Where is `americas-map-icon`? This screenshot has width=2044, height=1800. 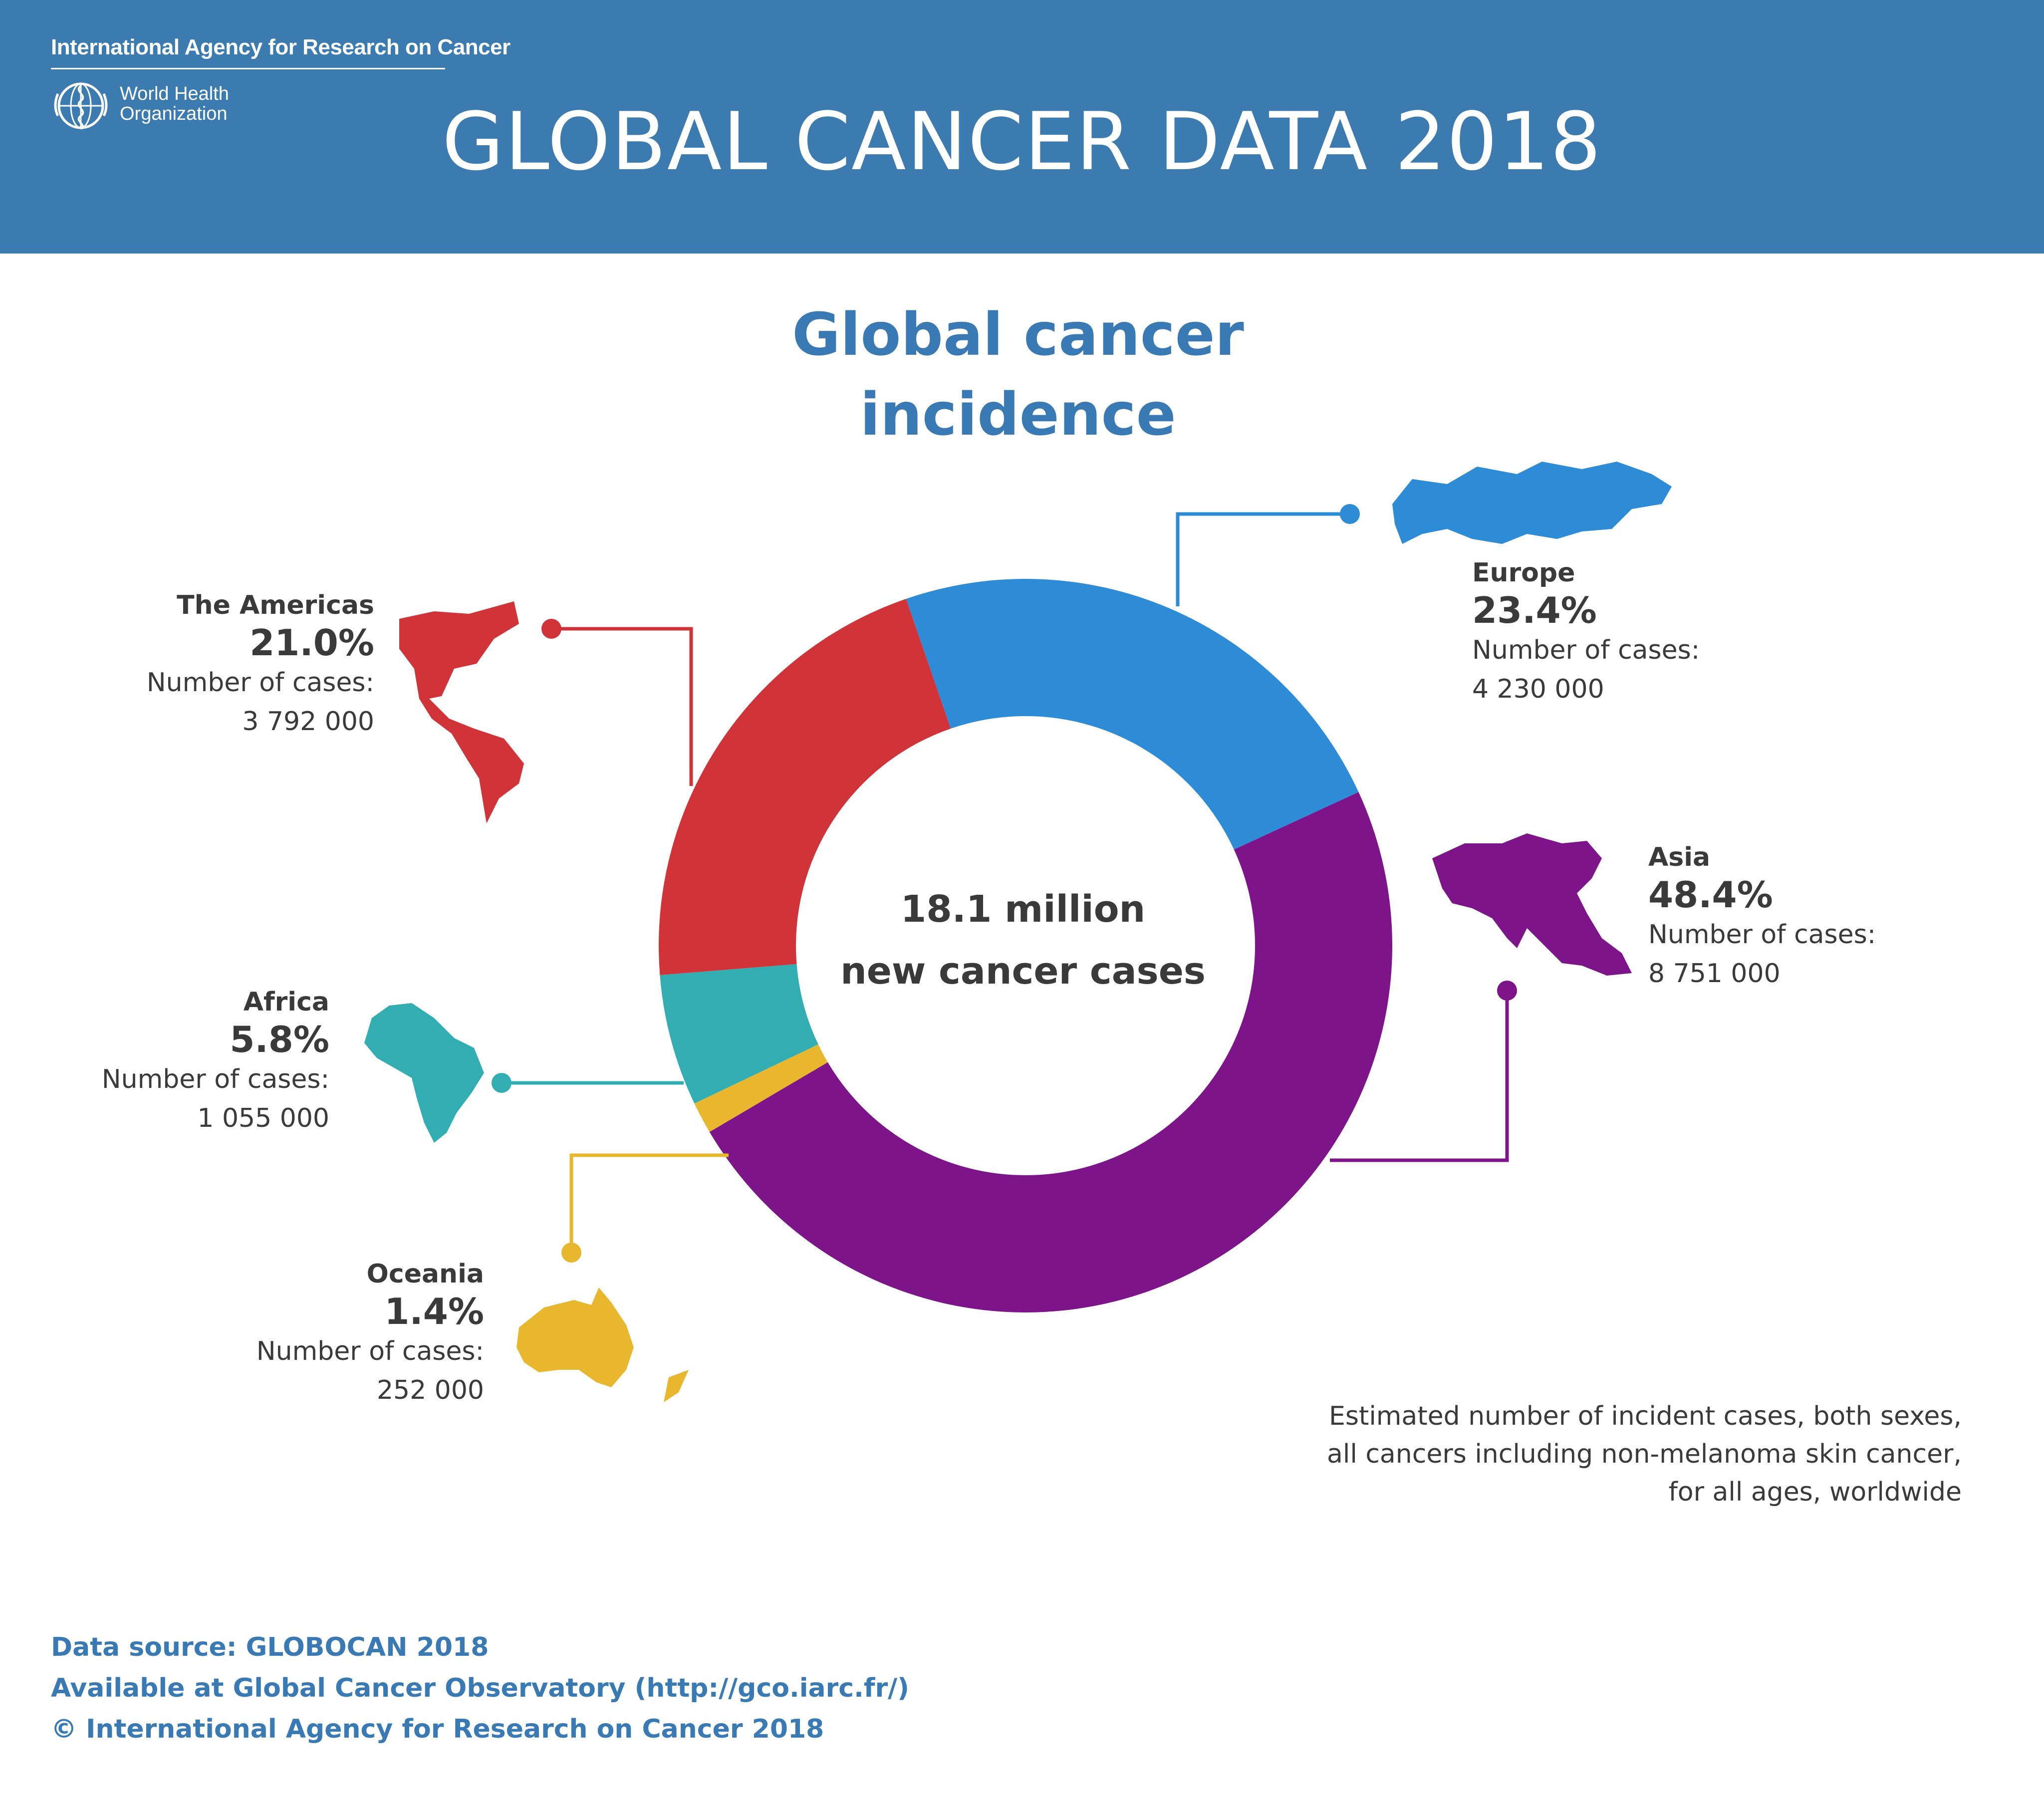
americas-map-icon is located at coordinates (461, 712).